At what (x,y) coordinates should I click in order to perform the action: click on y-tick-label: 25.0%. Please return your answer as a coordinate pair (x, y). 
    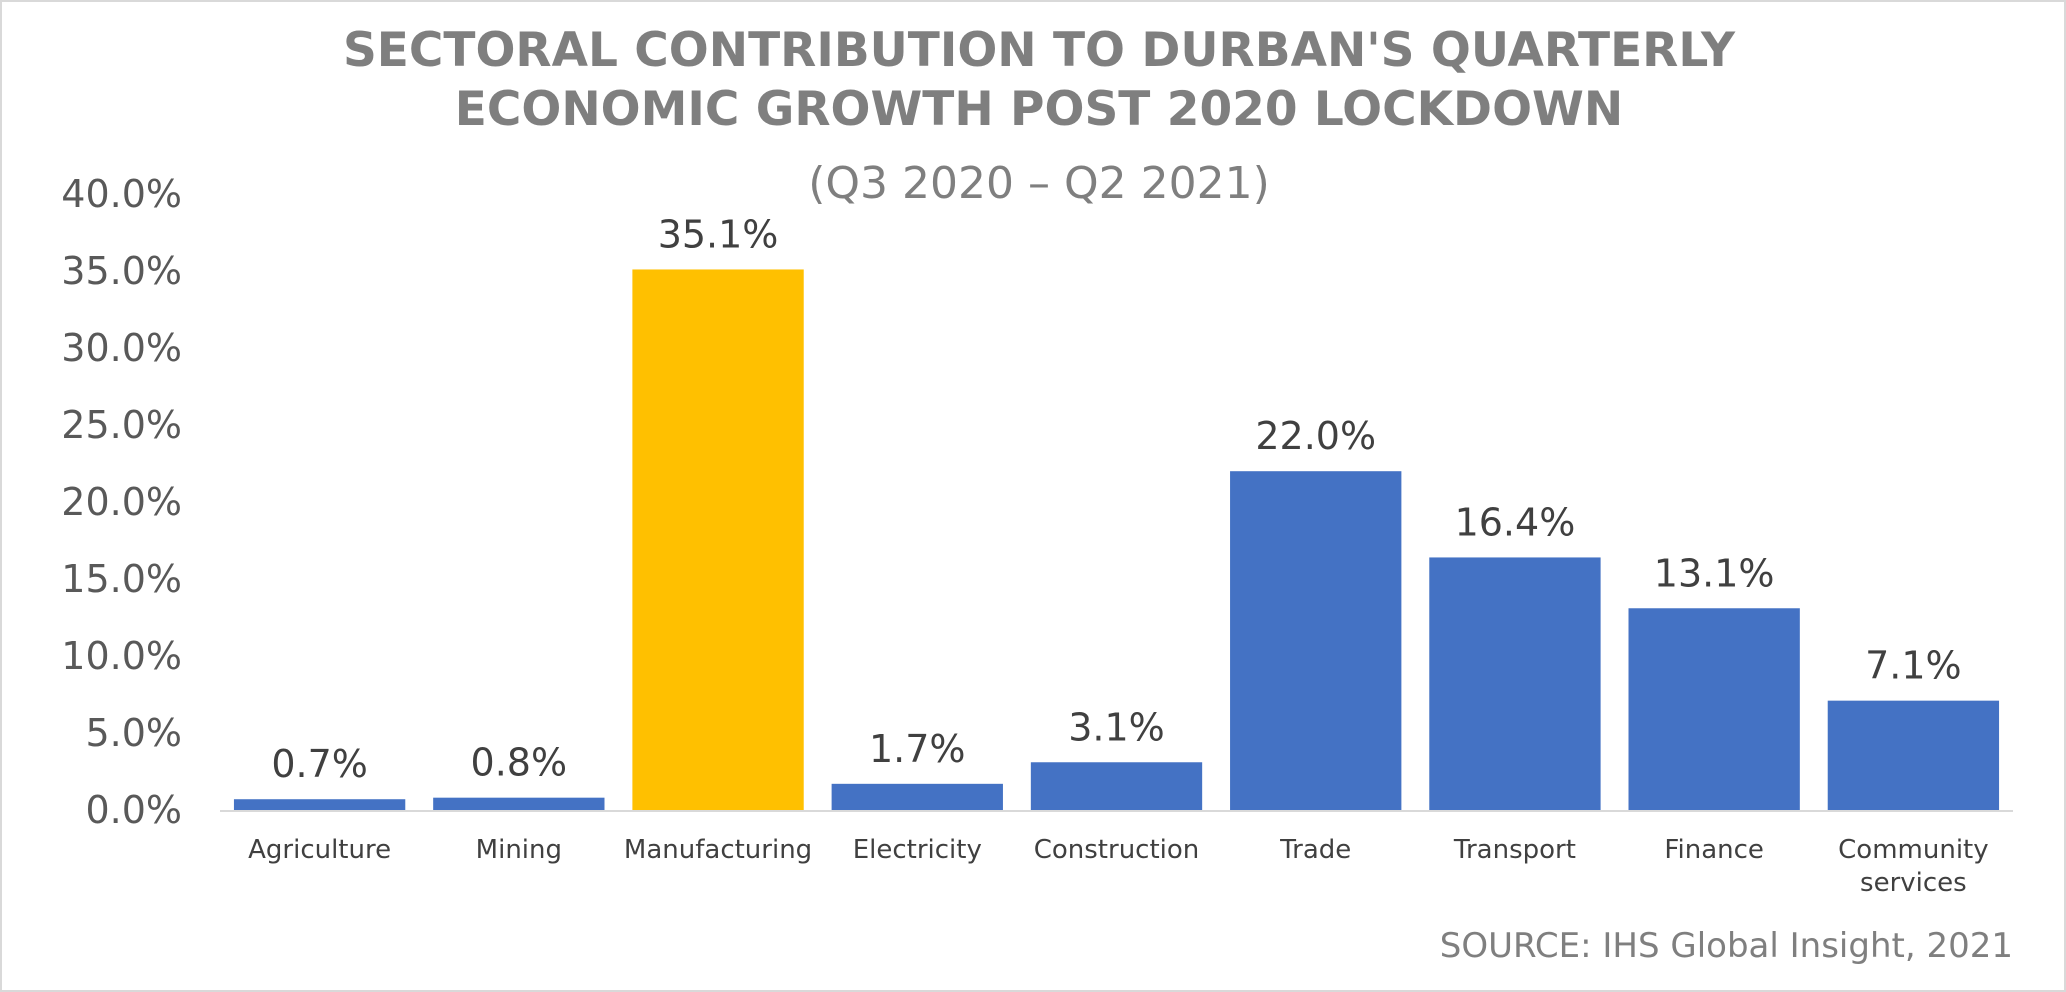
    Looking at the image, I should click on (121, 425).